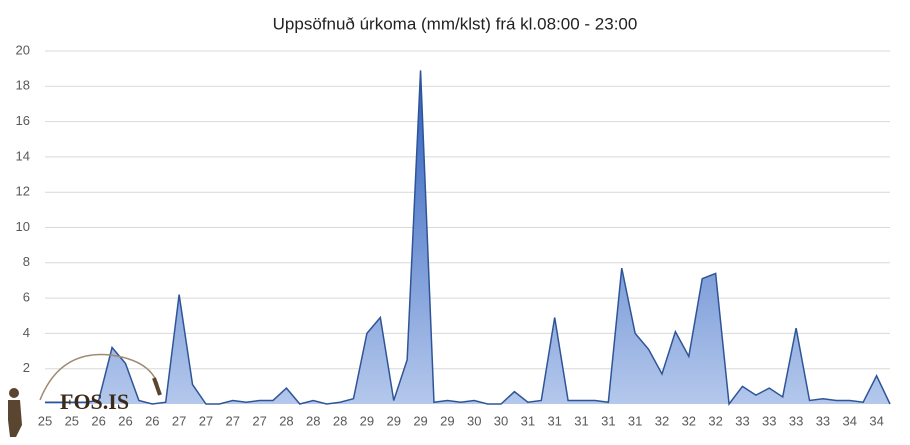  Describe the element at coordinates (23, 120) in the screenshot. I see `y-tick-label: 16` at that location.